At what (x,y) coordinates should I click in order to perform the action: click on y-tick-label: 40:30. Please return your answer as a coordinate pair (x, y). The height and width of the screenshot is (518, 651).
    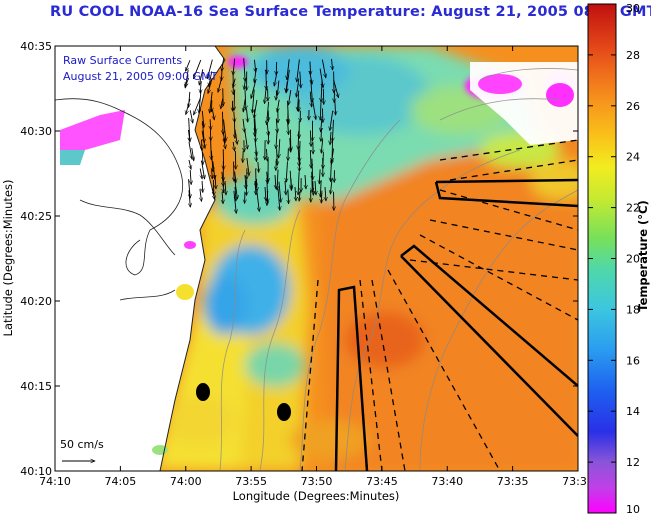
    Looking at the image, I should click on (36, 131).